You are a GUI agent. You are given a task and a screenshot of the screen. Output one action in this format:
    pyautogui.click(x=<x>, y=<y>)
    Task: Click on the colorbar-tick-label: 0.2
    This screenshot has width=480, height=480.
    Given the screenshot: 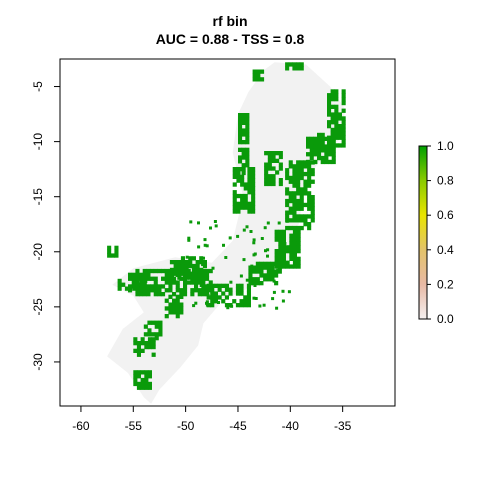 What is the action you would take?
    pyautogui.click(x=445, y=284)
    